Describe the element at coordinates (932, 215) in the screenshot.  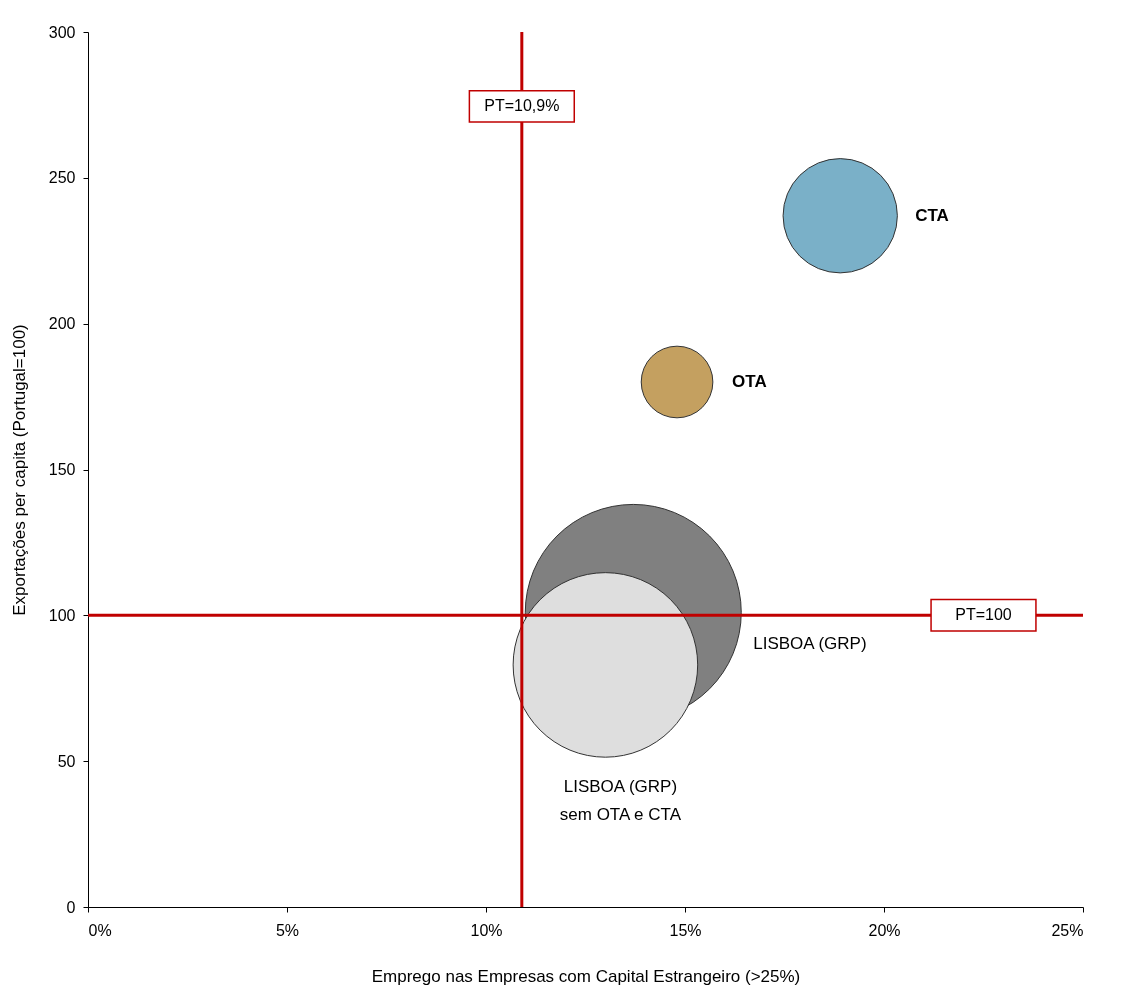
I see `series-label: CTA` at that location.